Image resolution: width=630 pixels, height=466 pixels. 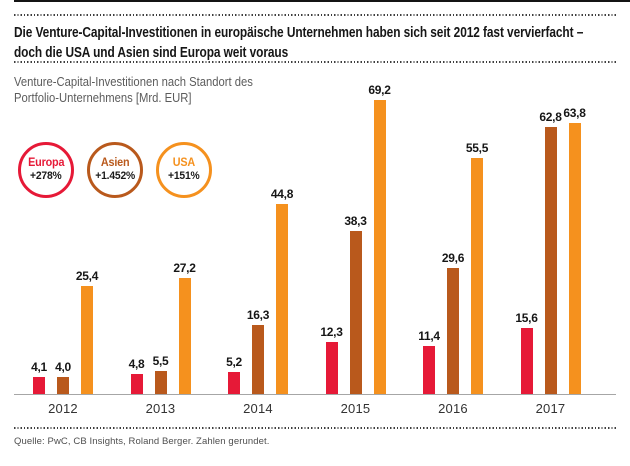 I want to click on value-label: 4,1, so click(x=39, y=367).